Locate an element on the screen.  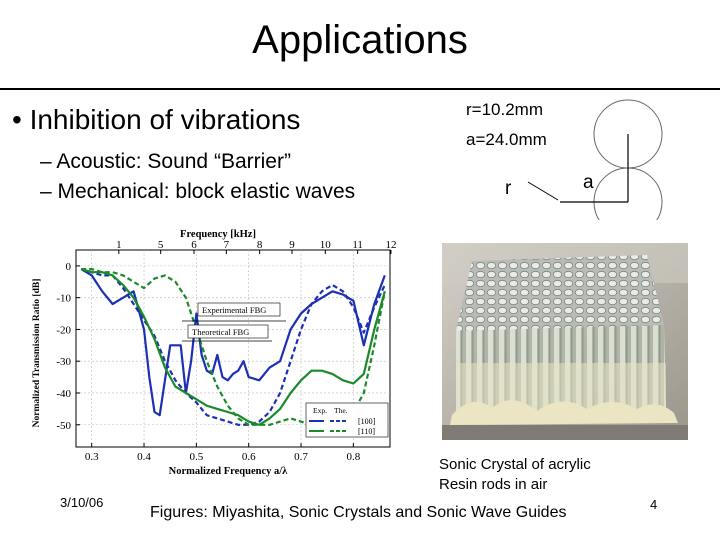
y-tick-label: -10 is located at coordinates (63, 299).